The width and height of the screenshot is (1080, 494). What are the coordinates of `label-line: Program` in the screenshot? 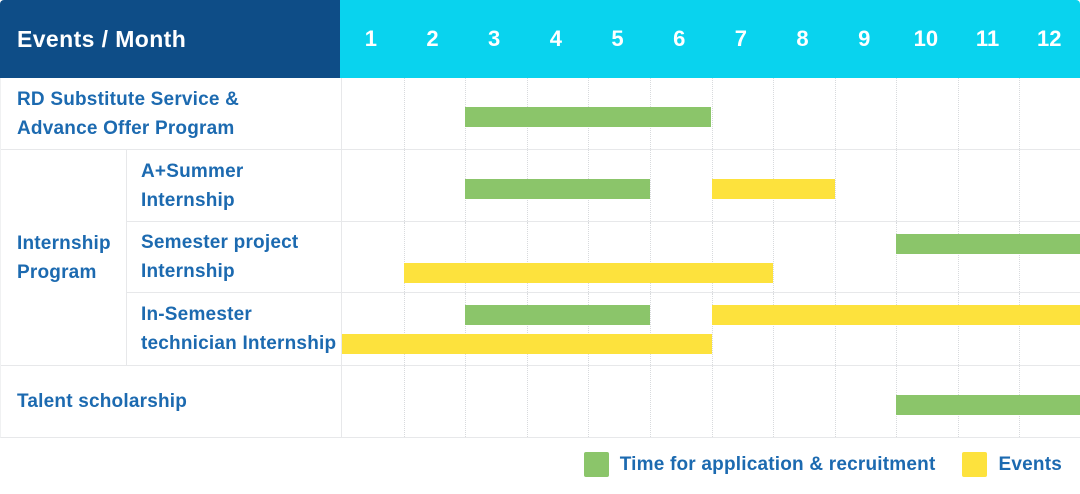 It's located at (57, 272).